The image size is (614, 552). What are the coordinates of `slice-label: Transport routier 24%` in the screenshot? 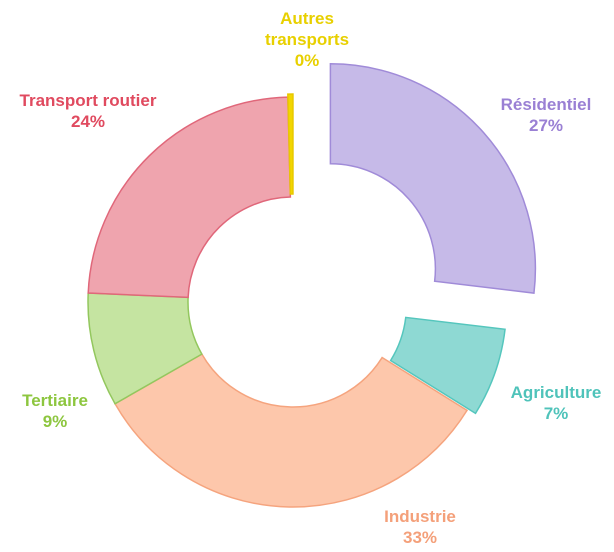 It's located at (91, 111).